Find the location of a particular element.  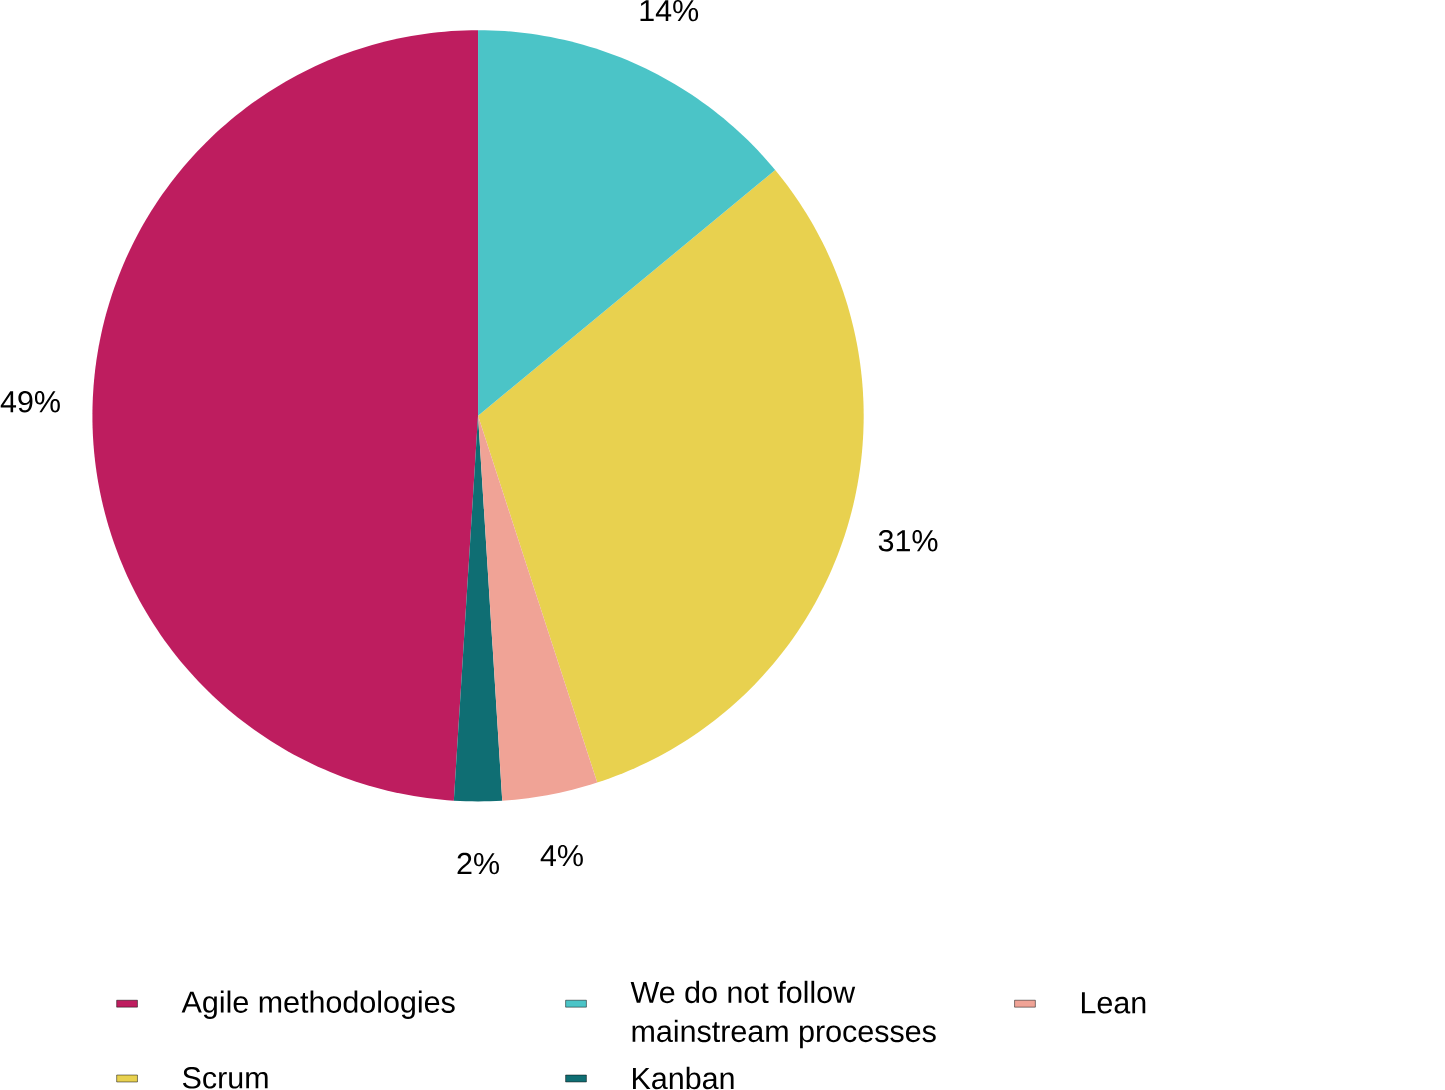

data-label: 49% is located at coordinates (30, 401).